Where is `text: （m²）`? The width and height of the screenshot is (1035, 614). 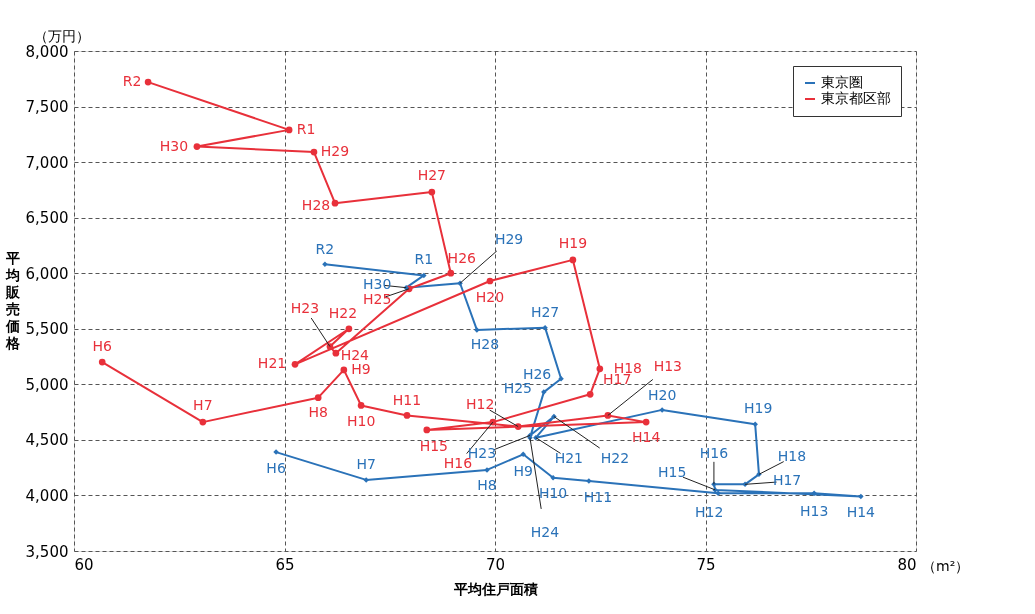 text: （m²） is located at coordinates (946, 566).